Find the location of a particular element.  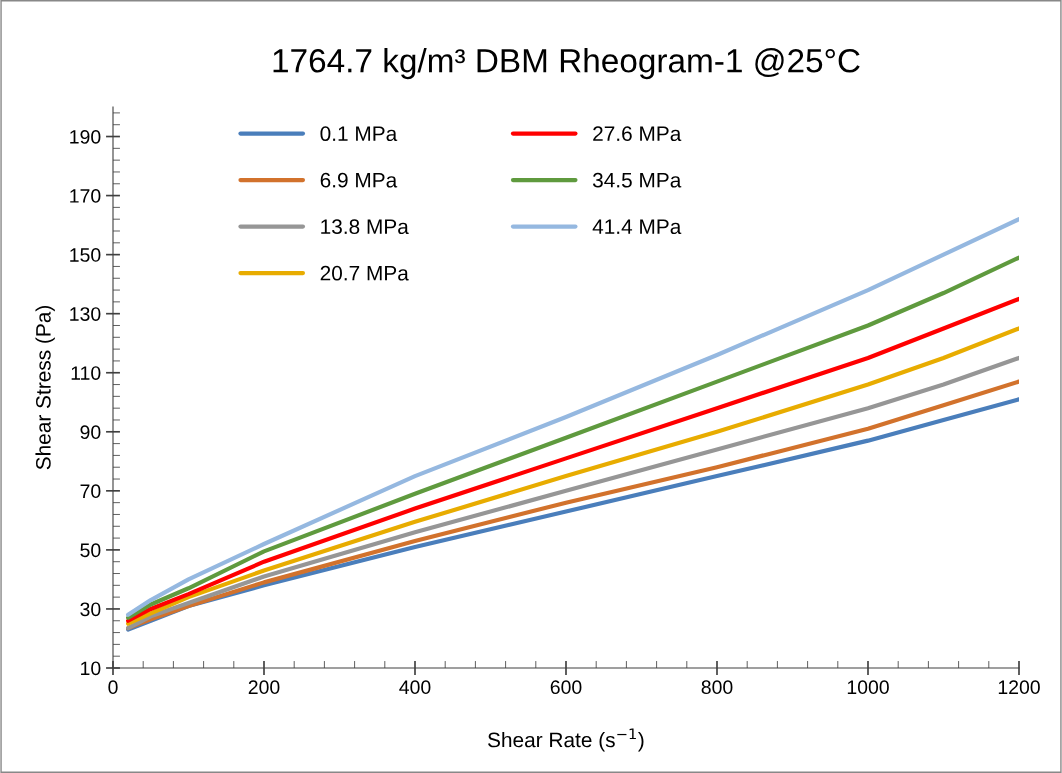

y-tick-label: 170 is located at coordinates (85, 196).